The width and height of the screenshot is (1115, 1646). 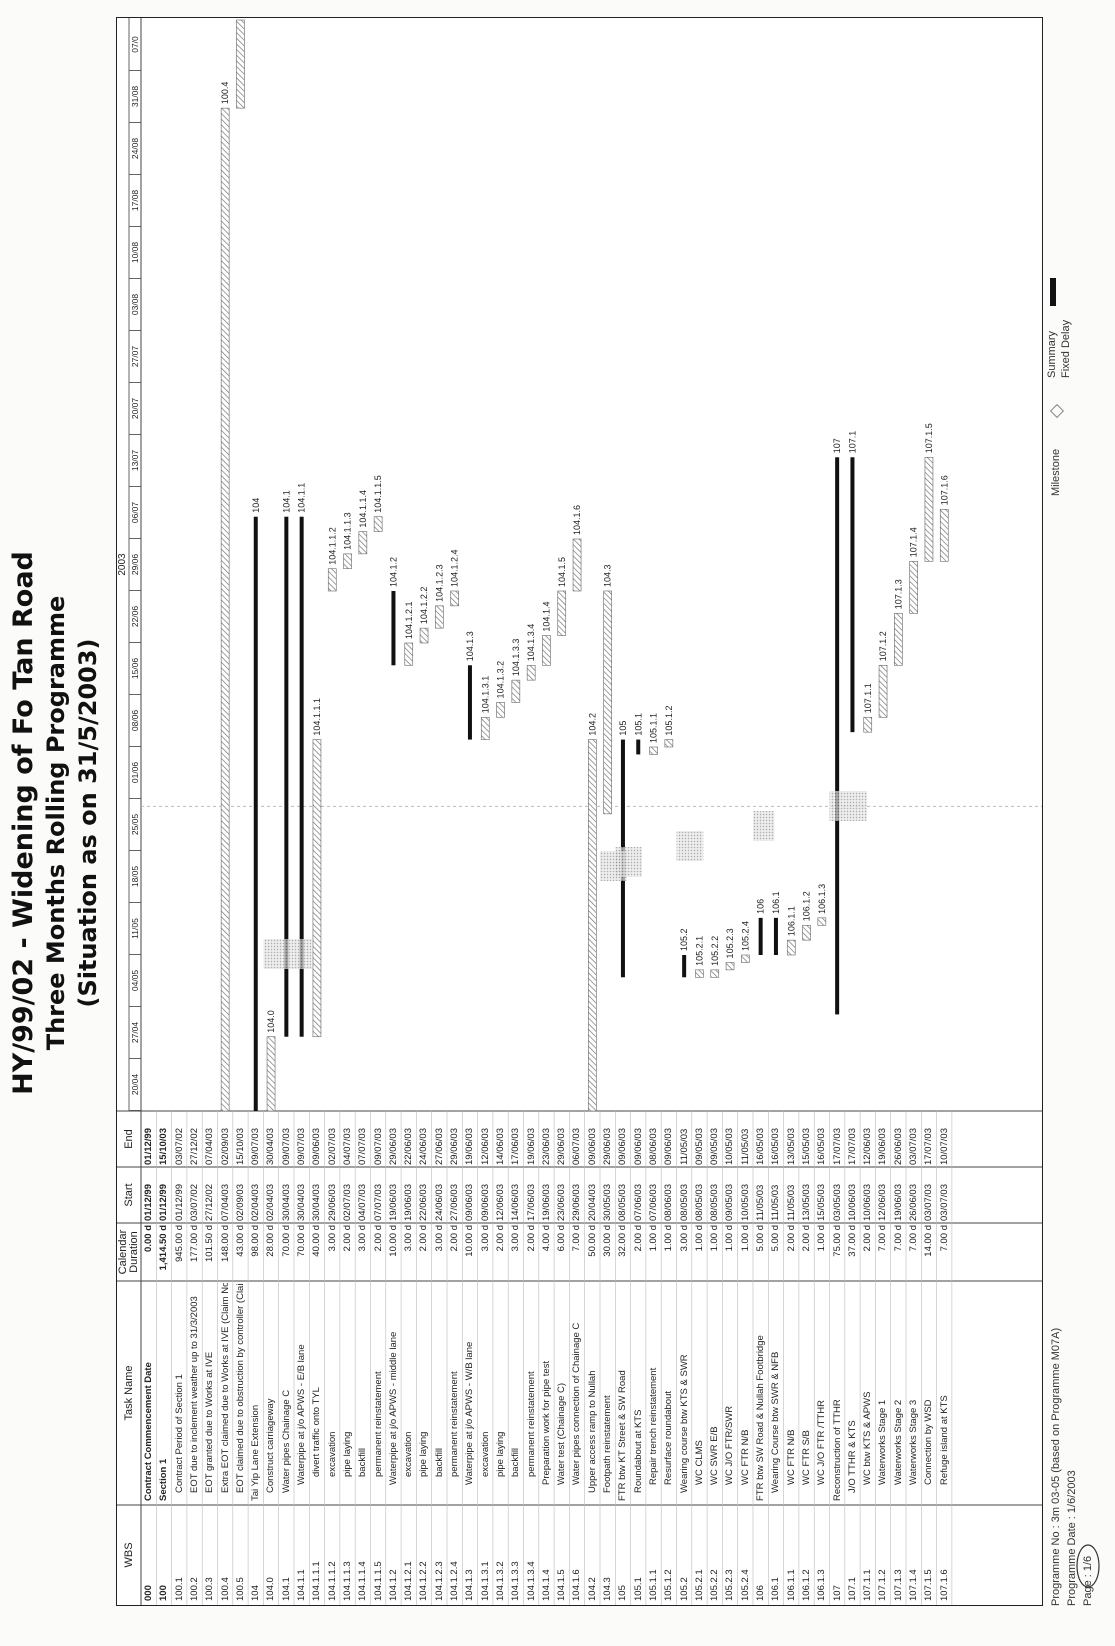 I want to click on bar-label: 104.1.2.3, so click(x=439, y=583).